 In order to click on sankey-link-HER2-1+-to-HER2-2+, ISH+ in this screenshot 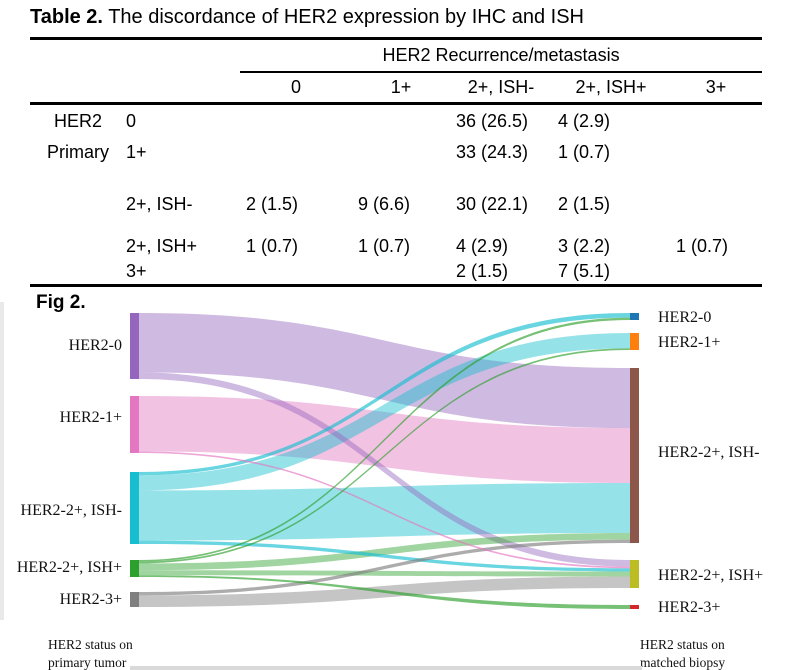, I will do `click(384, 510)`.